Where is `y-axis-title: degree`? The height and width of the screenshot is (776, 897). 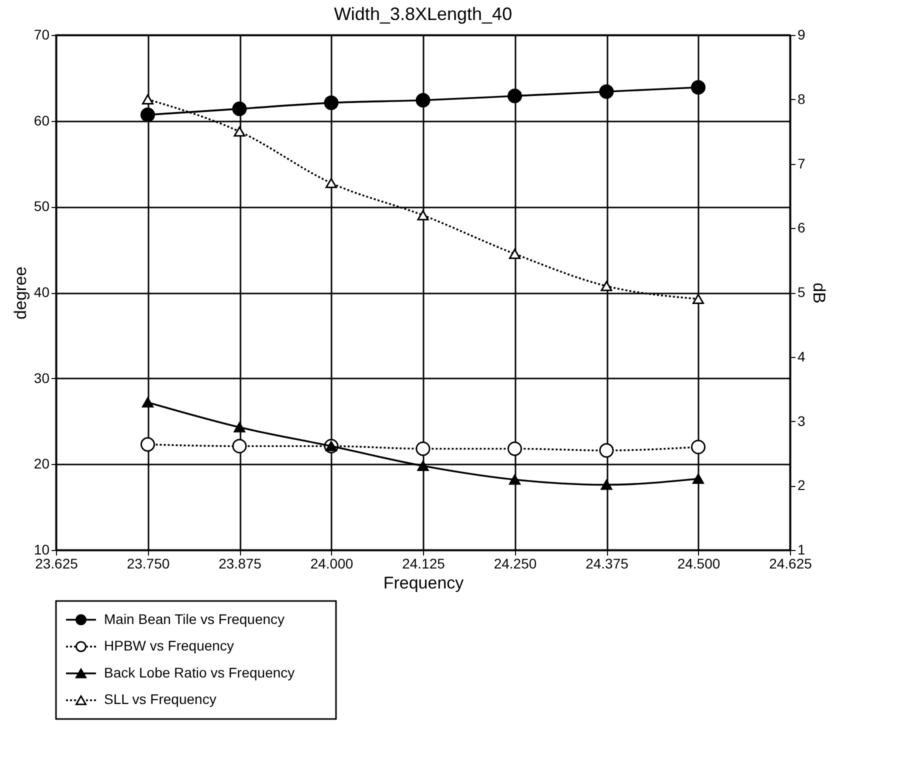 y-axis-title: degree is located at coordinates (20, 293).